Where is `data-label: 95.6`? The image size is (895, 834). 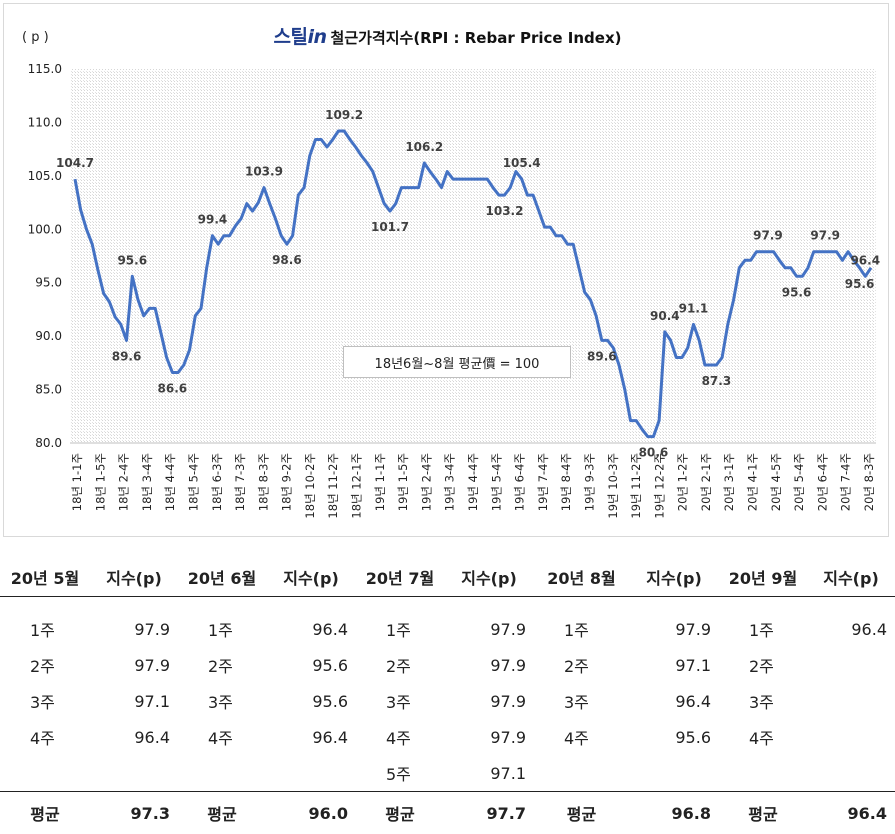
data-label: 95.6 is located at coordinates (860, 284).